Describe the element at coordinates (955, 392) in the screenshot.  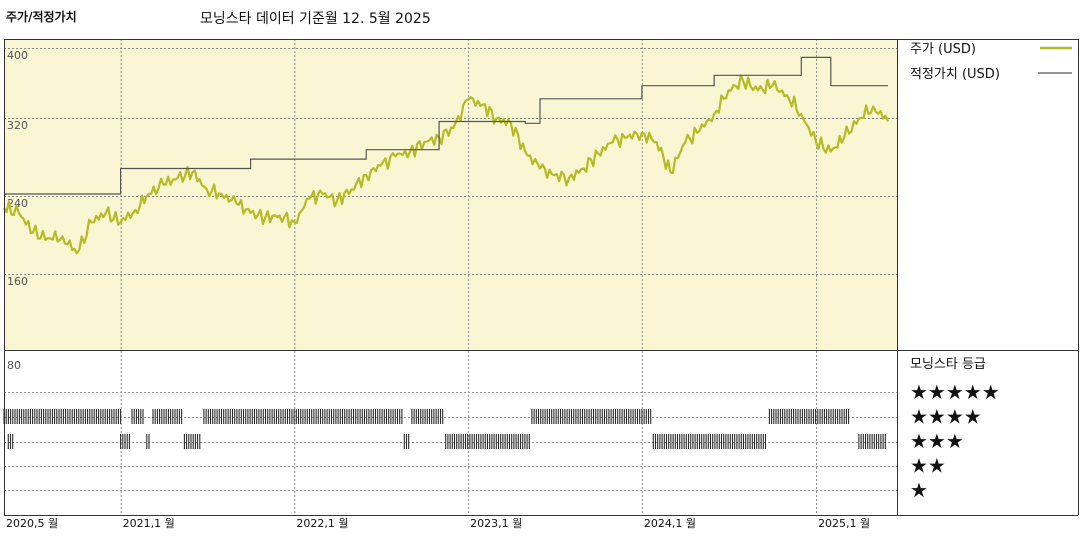
I see `rating-stars-label: ★★★★★` at that location.